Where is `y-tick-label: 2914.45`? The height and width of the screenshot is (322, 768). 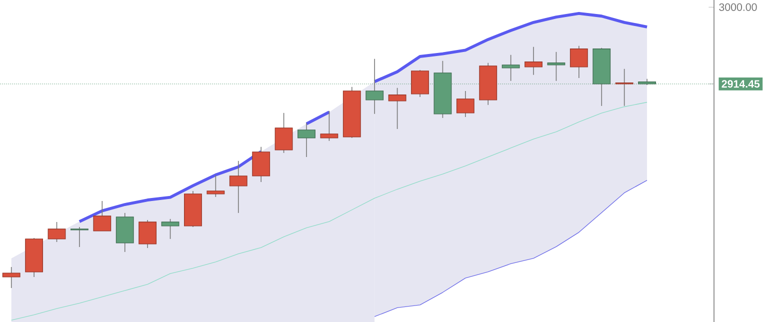
y-tick-label: 2914.45 is located at coordinates (741, 84).